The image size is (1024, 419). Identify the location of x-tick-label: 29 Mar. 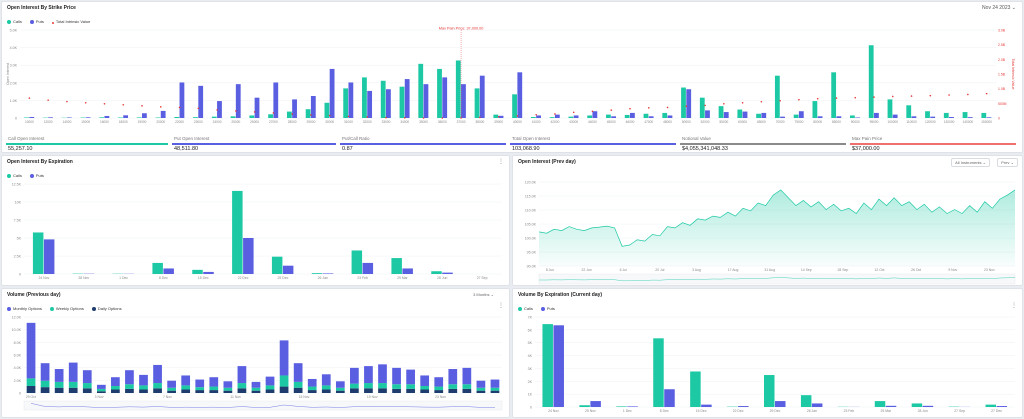
(885, 411).